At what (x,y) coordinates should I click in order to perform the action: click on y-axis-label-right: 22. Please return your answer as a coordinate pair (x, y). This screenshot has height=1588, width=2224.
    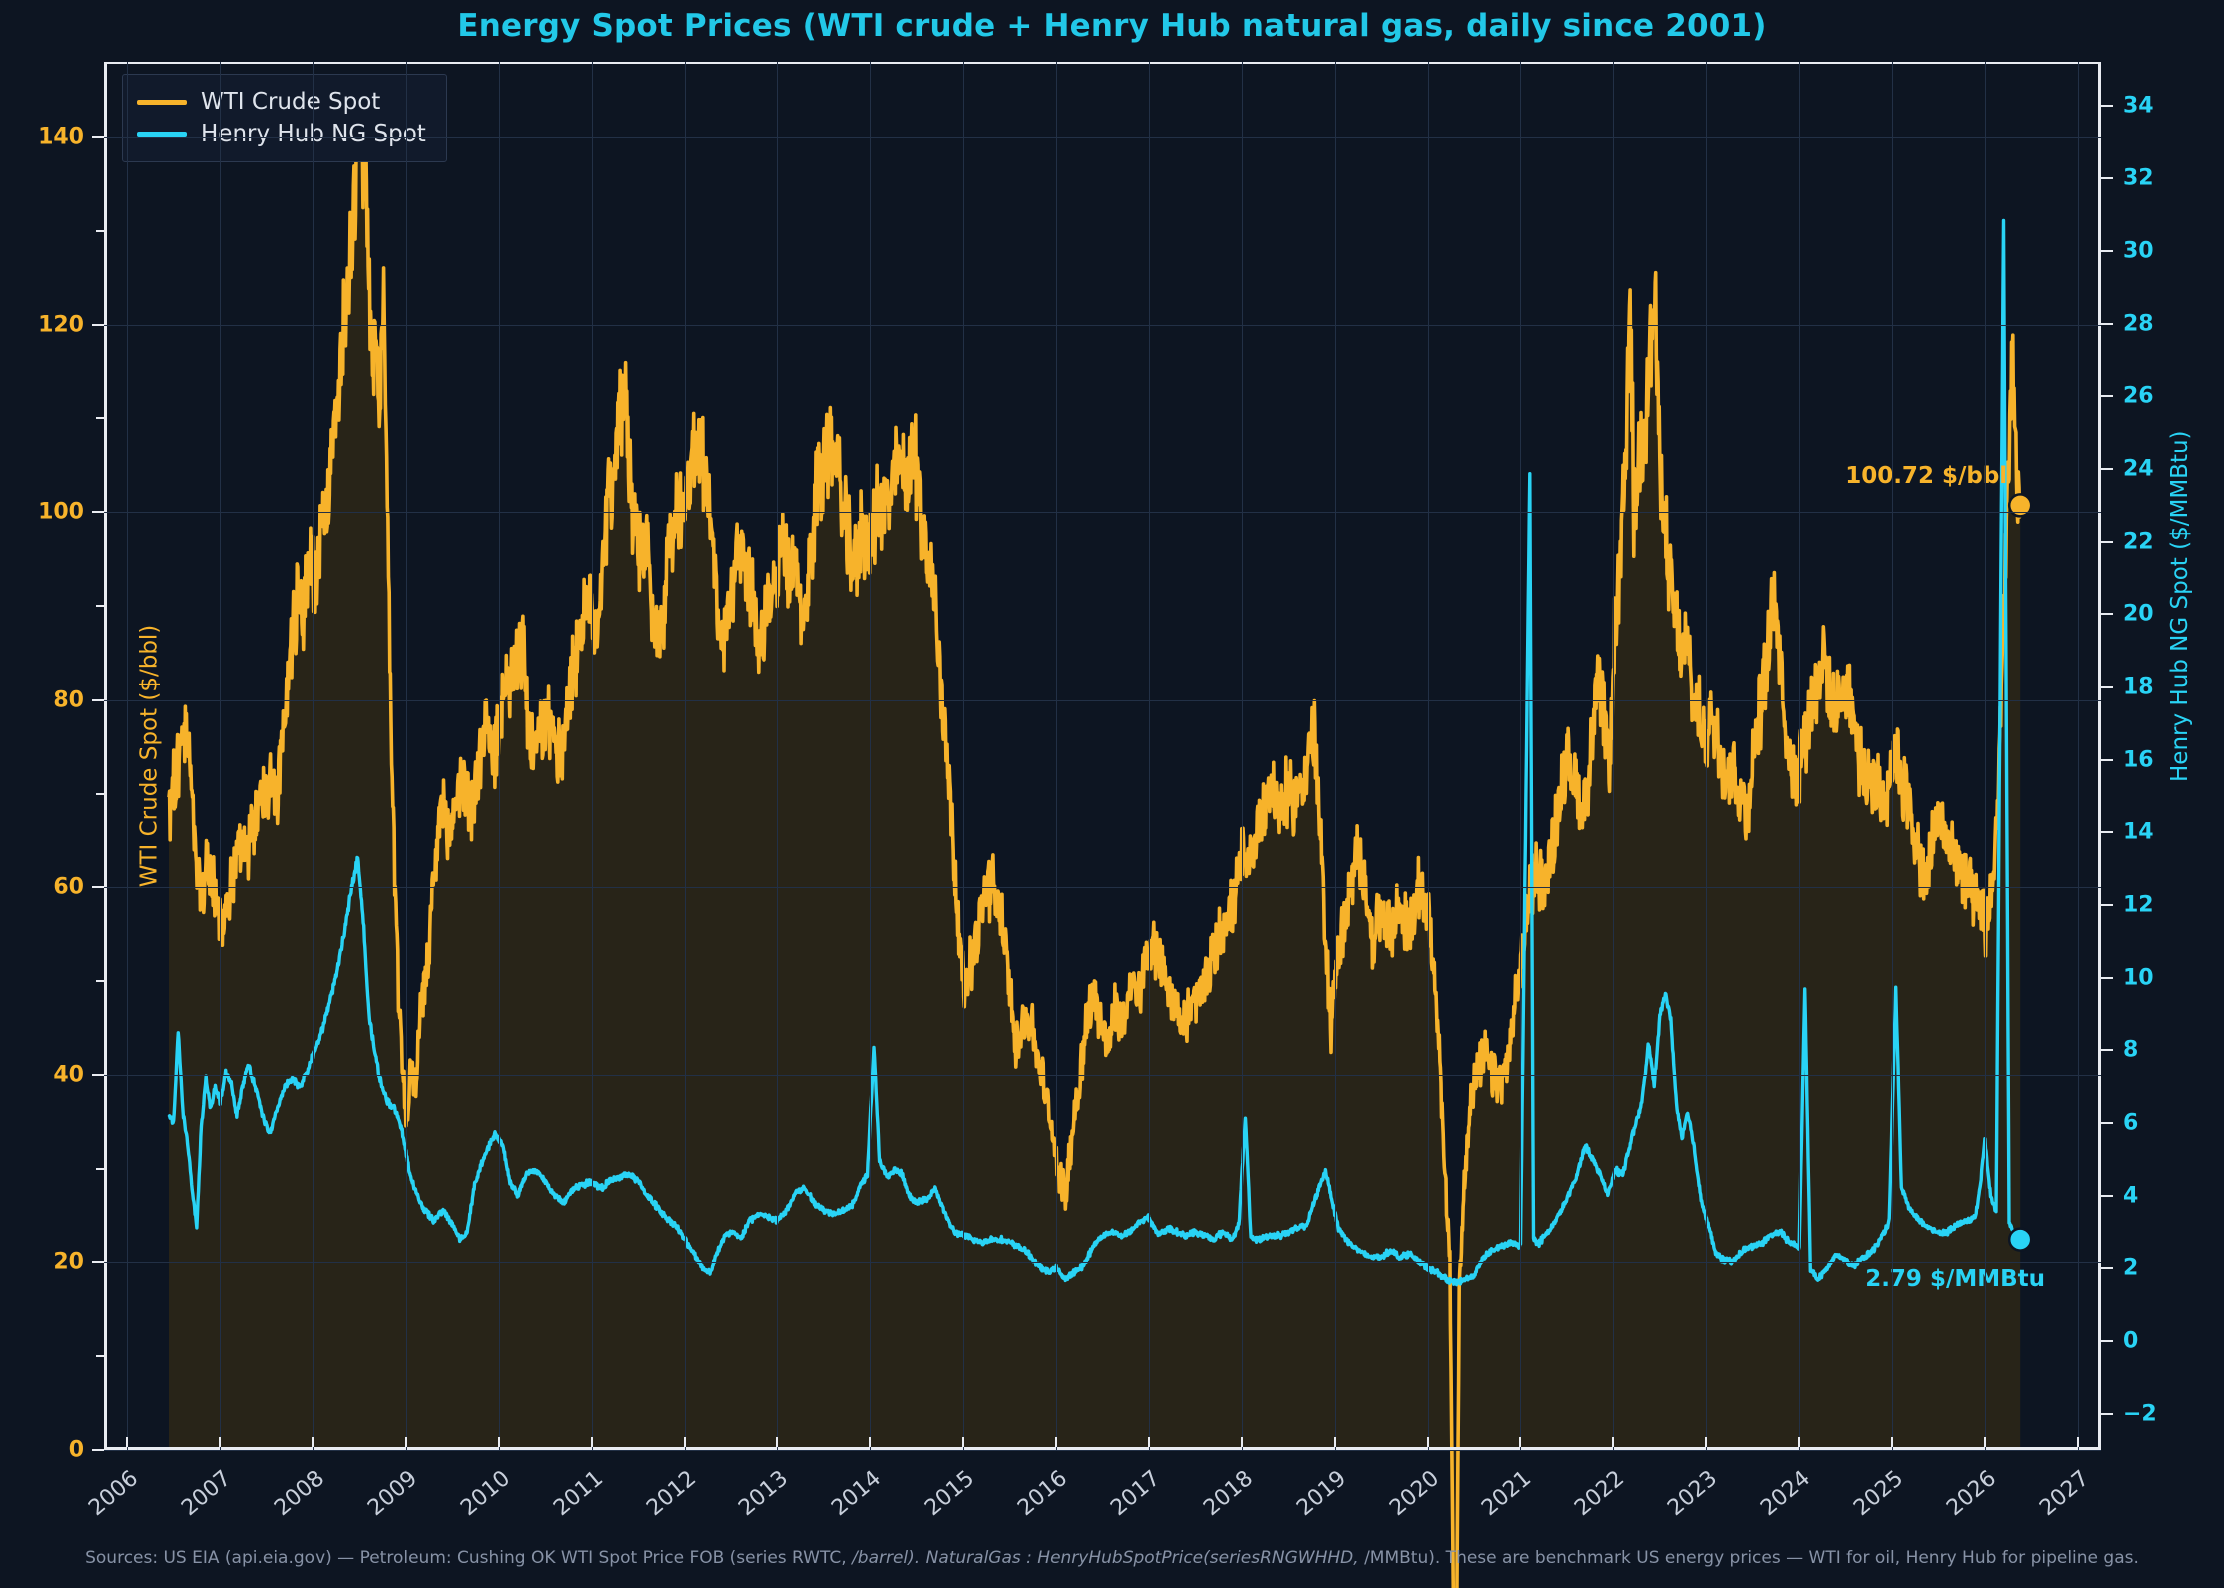
    Looking at the image, I should click on (2138, 542).